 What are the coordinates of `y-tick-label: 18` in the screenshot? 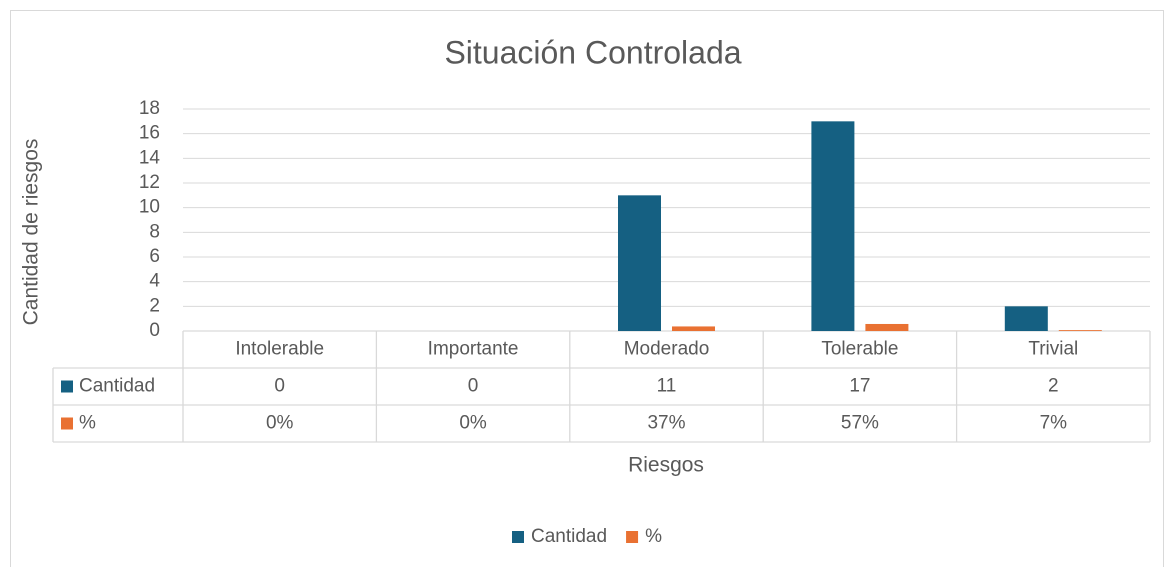 It's located at (149, 108).